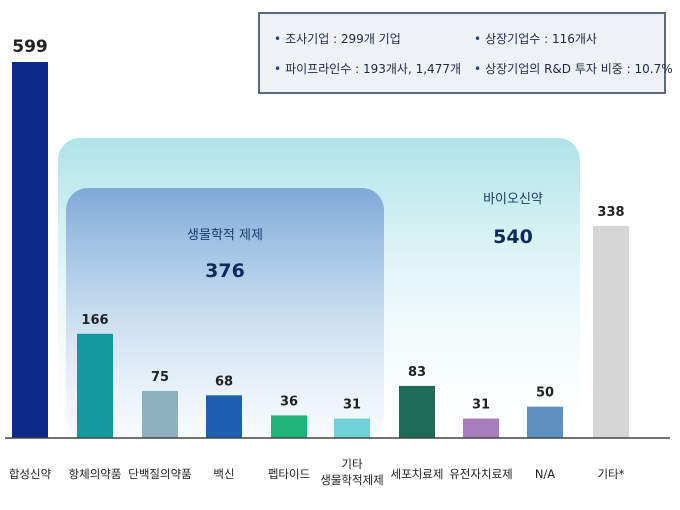  What do you see at coordinates (160, 377) in the screenshot?
I see `value-label-2: 75` at bounding box center [160, 377].